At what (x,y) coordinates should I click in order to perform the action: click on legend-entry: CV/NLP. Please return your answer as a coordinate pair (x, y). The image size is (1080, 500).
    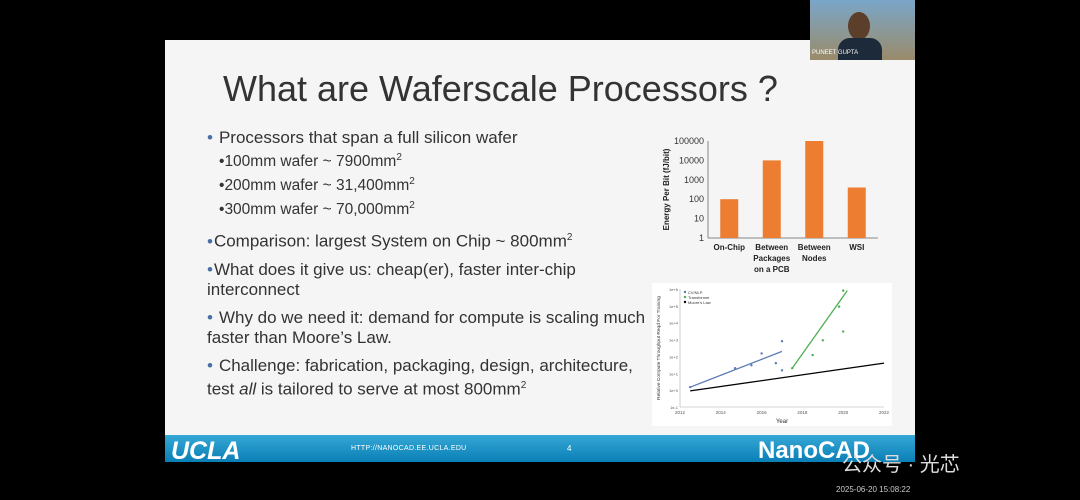
    Looking at the image, I should click on (695, 292).